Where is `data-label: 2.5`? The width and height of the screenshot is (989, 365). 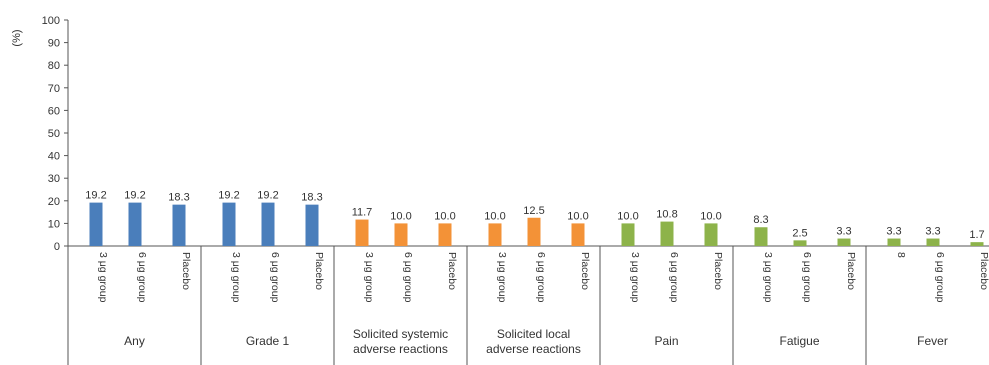
data-label: 2.5 is located at coordinates (799, 233).